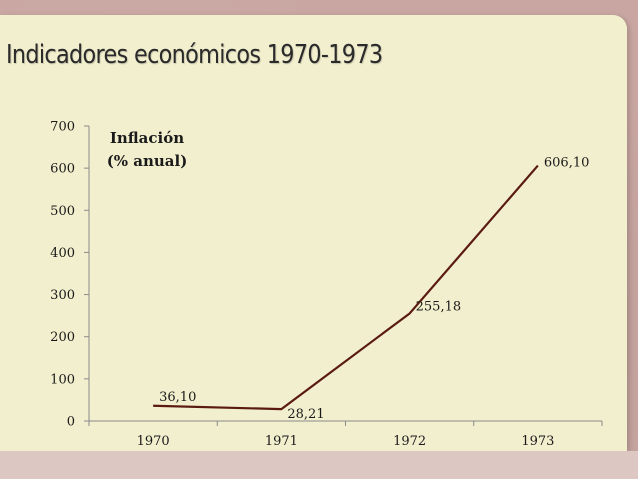  What do you see at coordinates (70, 275) in the screenshot?
I see `y-axis: 0 100 200 300 400 500 600 700` at bounding box center [70, 275].